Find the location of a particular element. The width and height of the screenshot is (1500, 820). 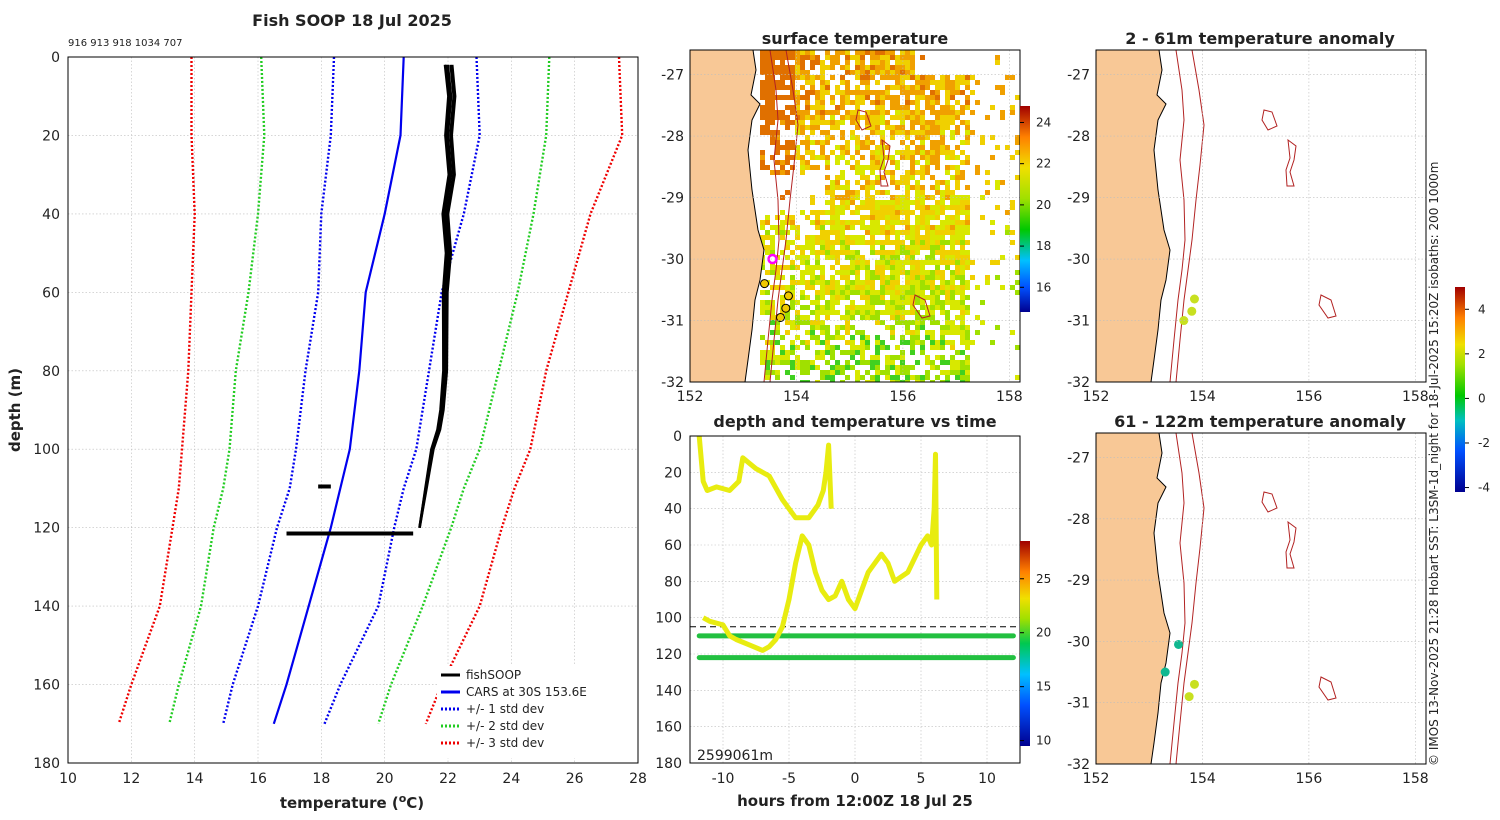

profile-ytick-label: 100 is located at coordinates (46, 450).